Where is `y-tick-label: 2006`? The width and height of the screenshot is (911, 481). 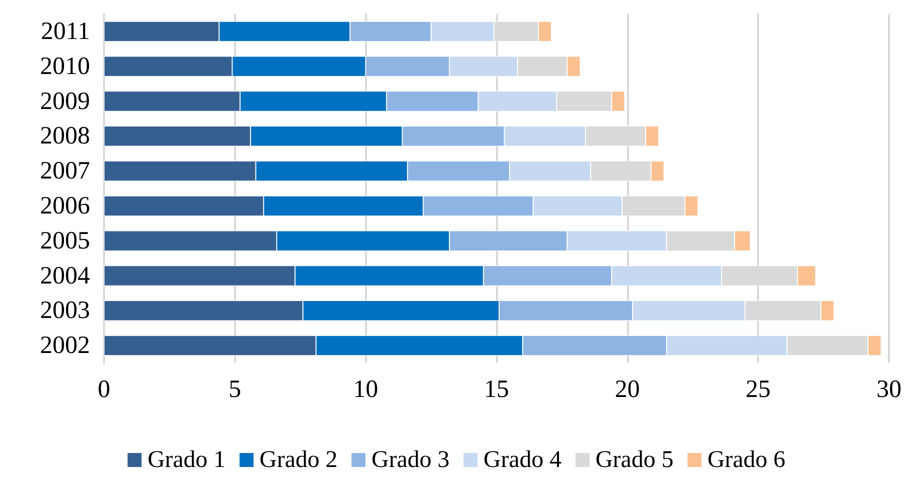 y-tick-label: 2006 is located at coordinates (65, 206).